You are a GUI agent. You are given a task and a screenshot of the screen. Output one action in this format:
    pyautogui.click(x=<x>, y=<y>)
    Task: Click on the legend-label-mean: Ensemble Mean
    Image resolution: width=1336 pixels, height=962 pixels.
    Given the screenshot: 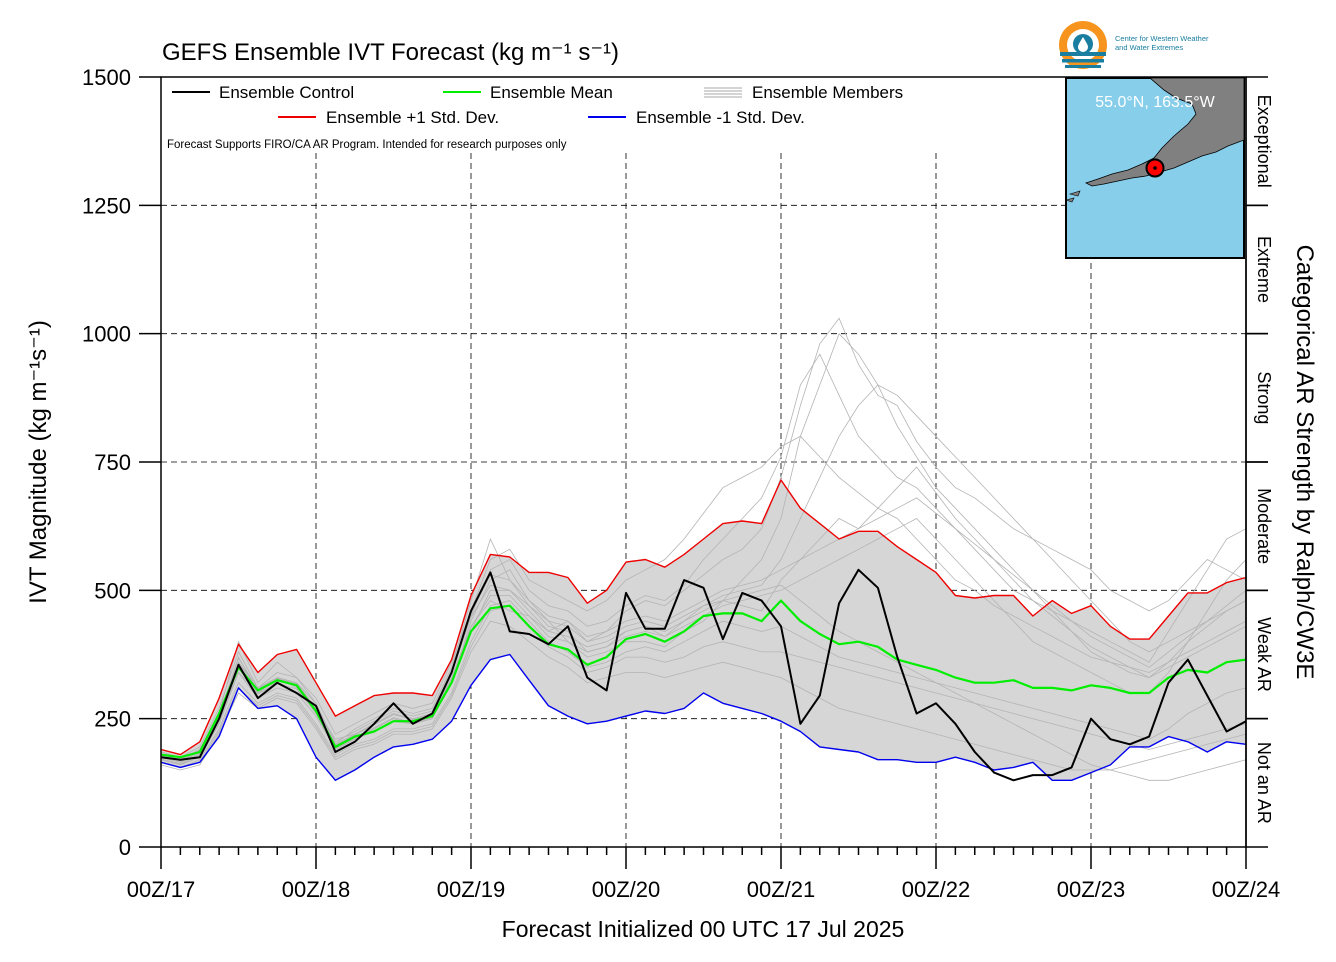 What is the action you would take?
    pyautogui.click(x=551, y=92)
    